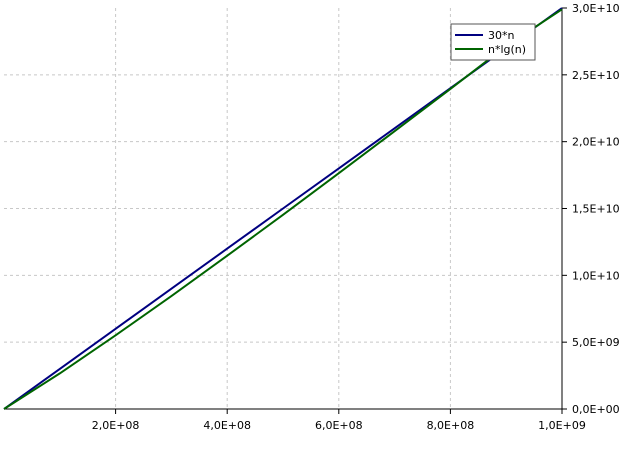  What do you see at coordinates (562, 425) in the screenshot?
I see `x-tick-label: 1,0E+09` at bounding box center [562, 425].